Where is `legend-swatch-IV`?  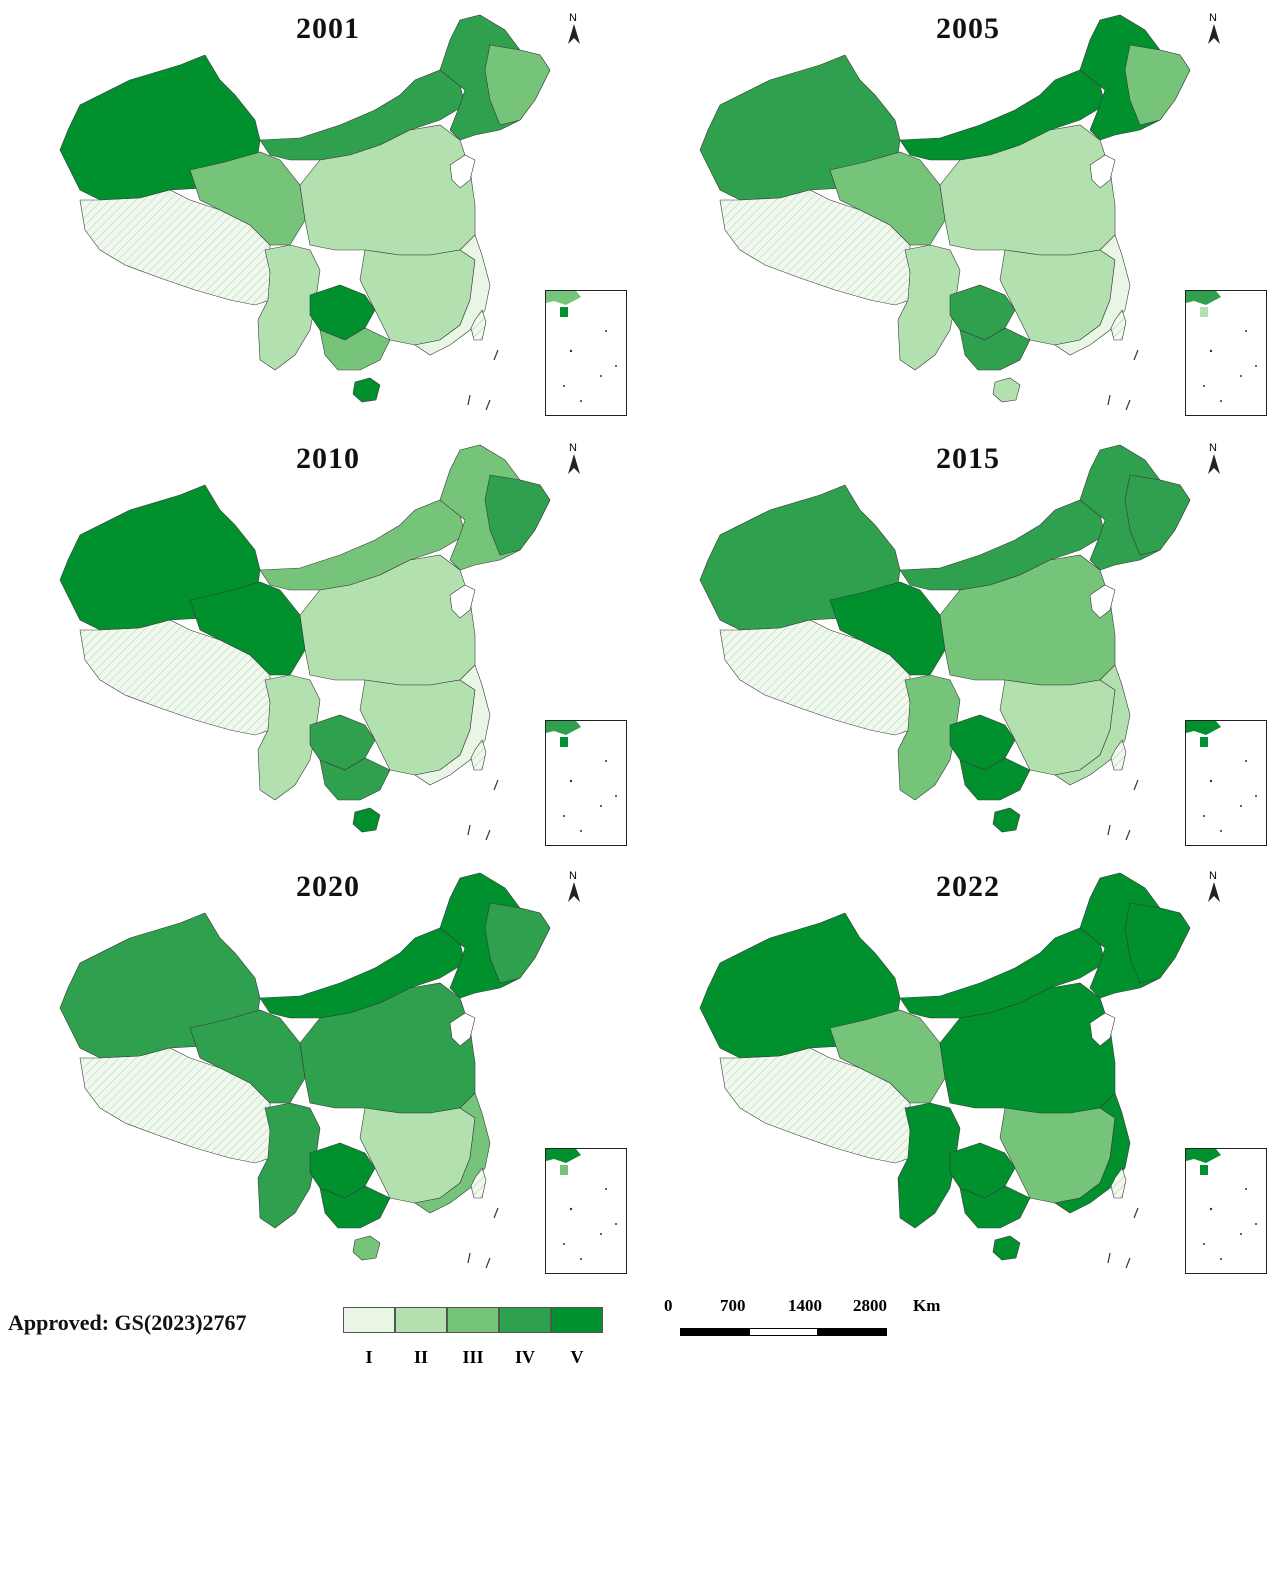 legend-swatch-IV is located at coordinates (525, 1320).